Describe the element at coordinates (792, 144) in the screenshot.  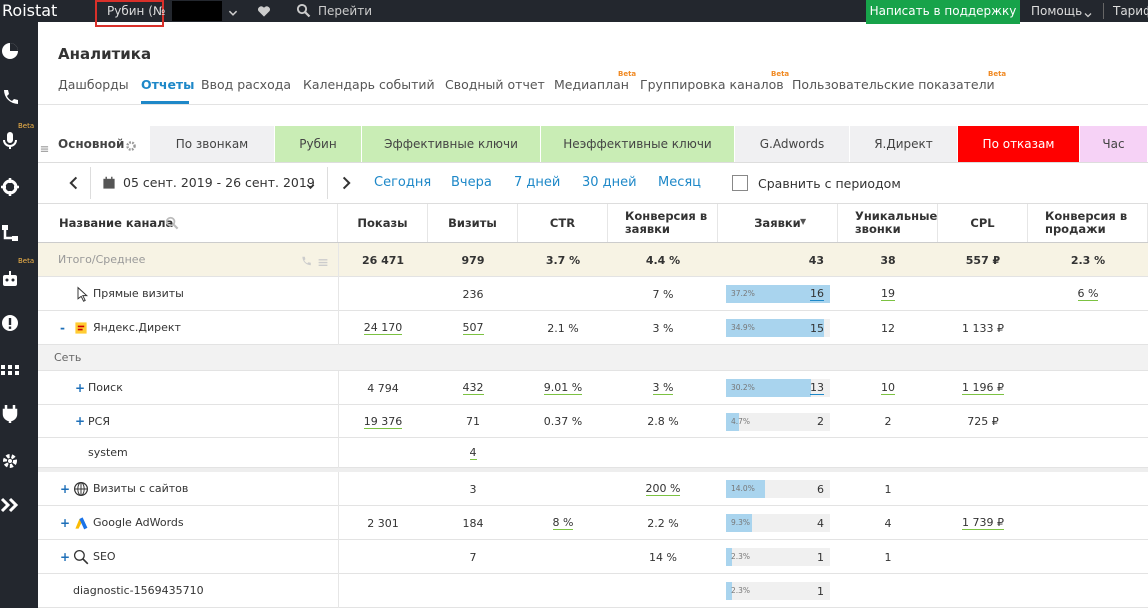
I see `segment-tab: G.Adwords` at that location.